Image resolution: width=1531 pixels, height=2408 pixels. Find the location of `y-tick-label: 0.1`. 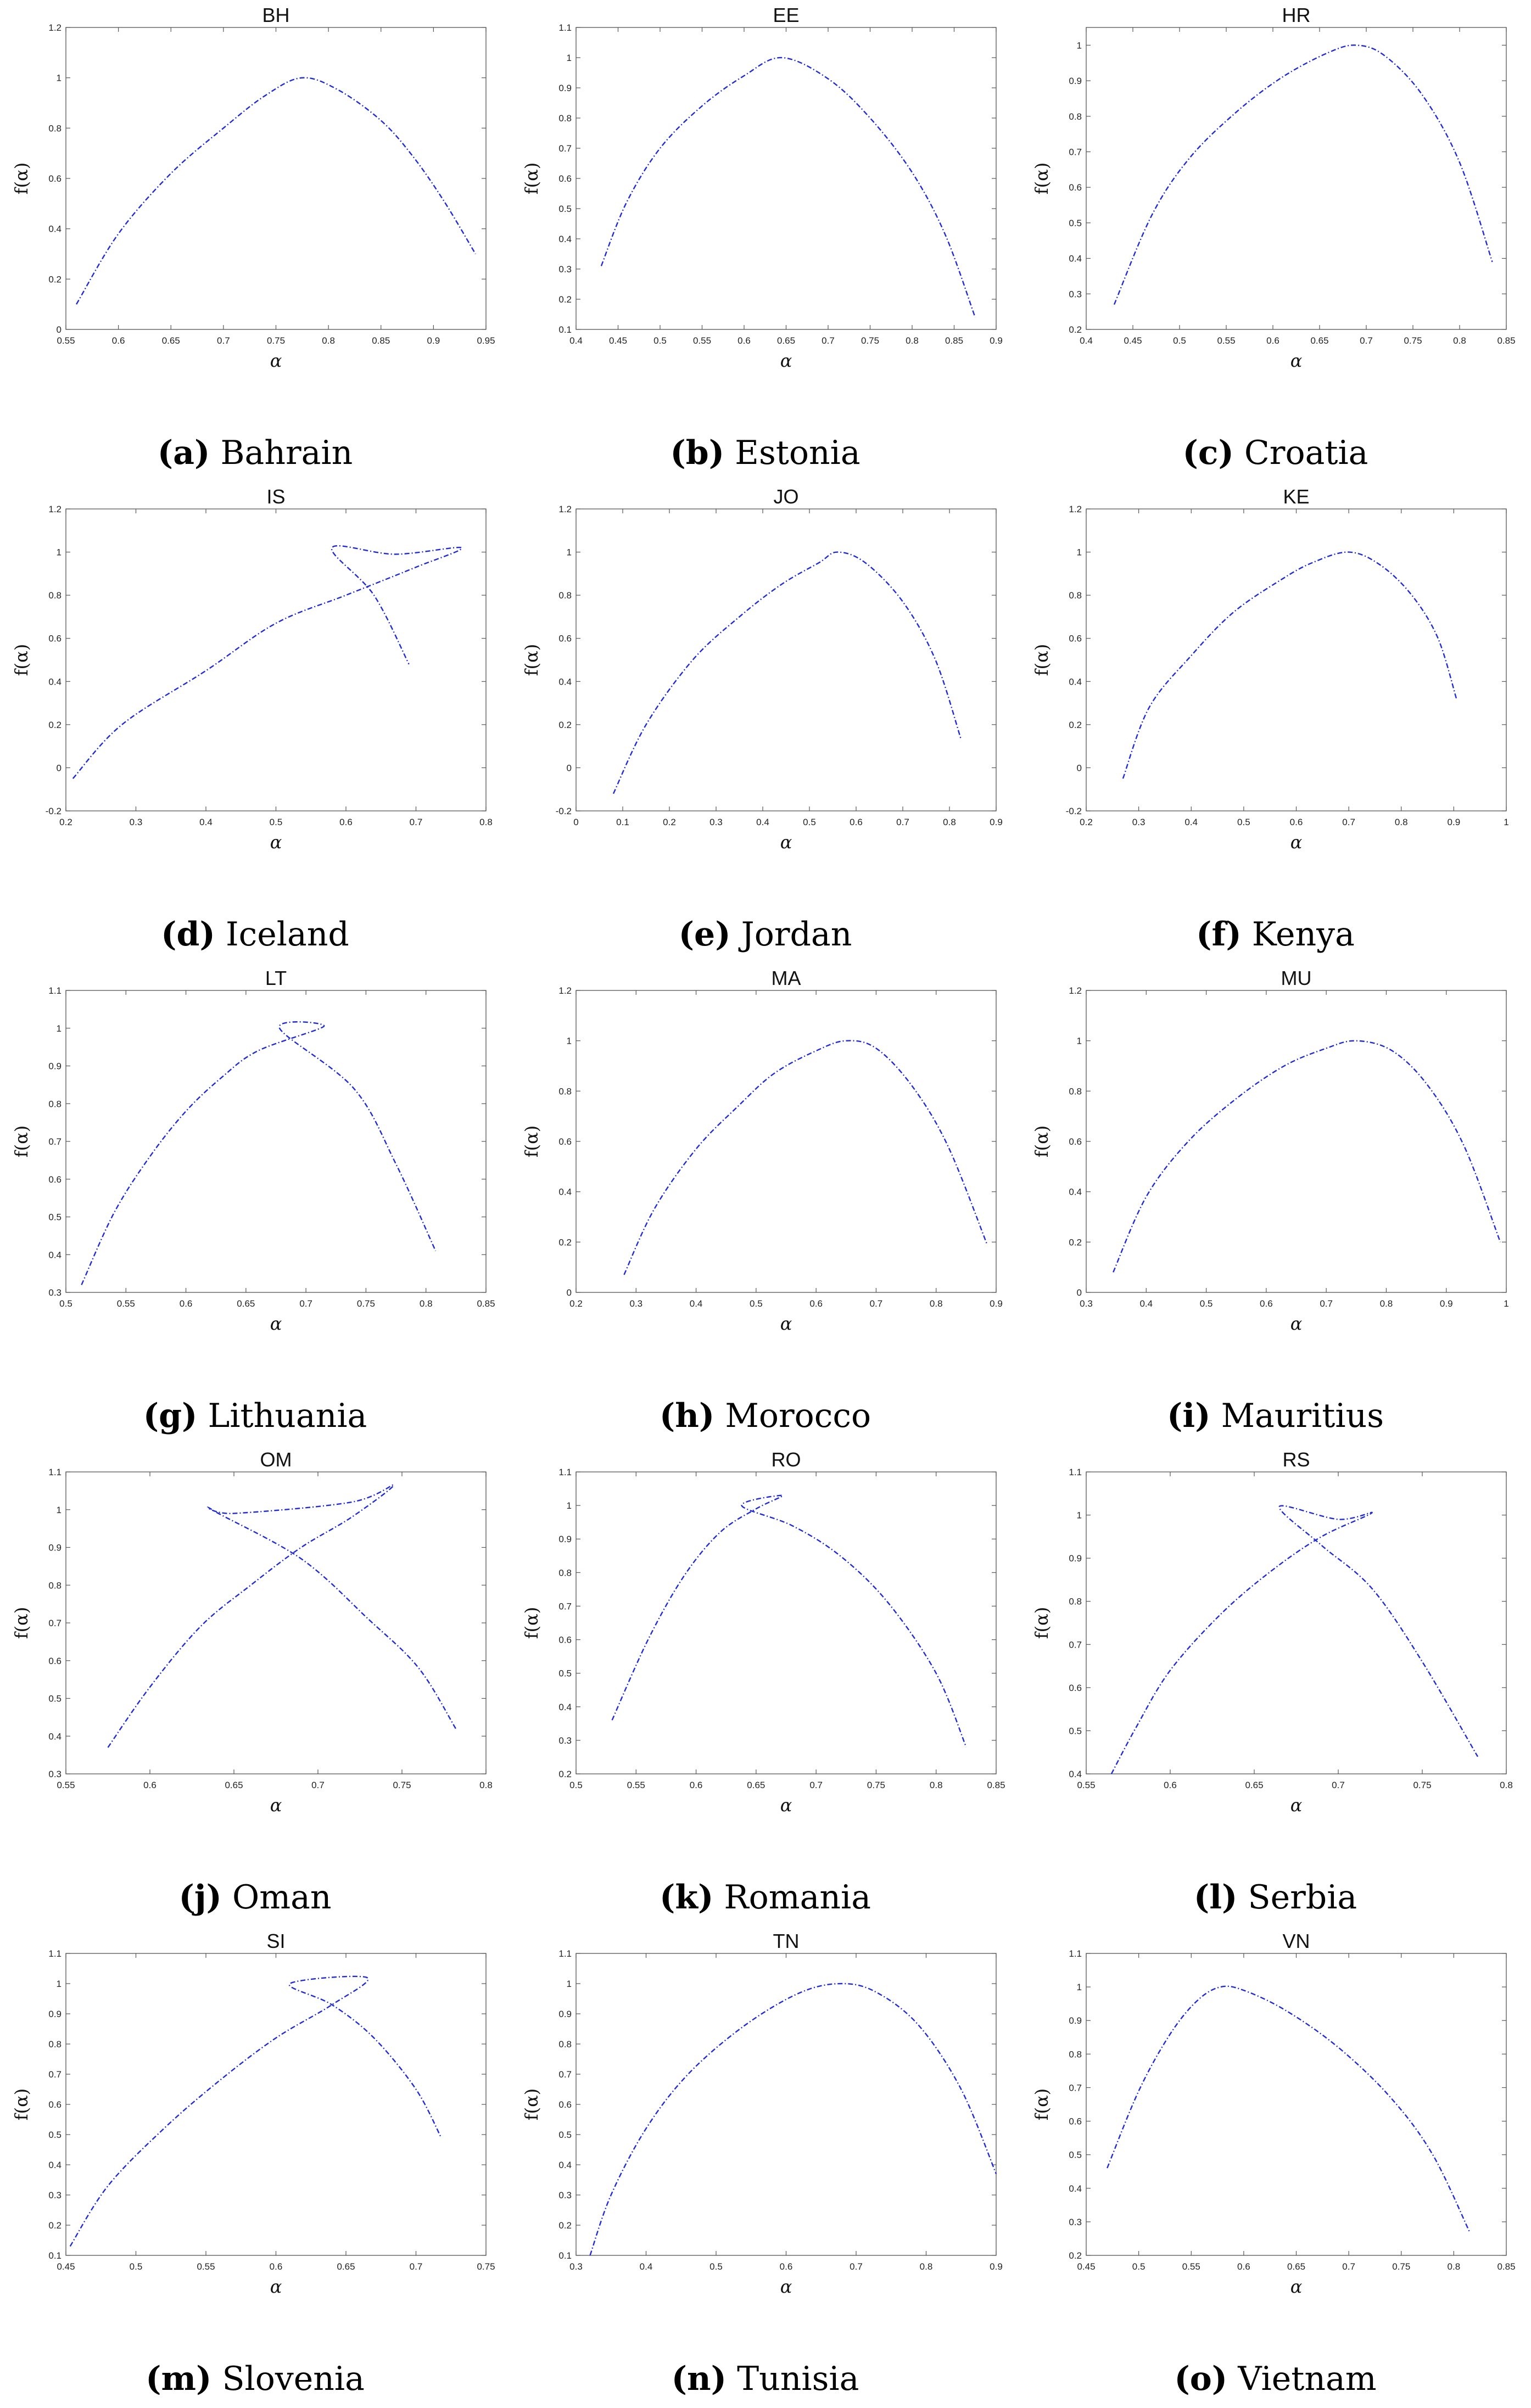

y-tick-label: 0.1 is located at coordinates (565, 329).